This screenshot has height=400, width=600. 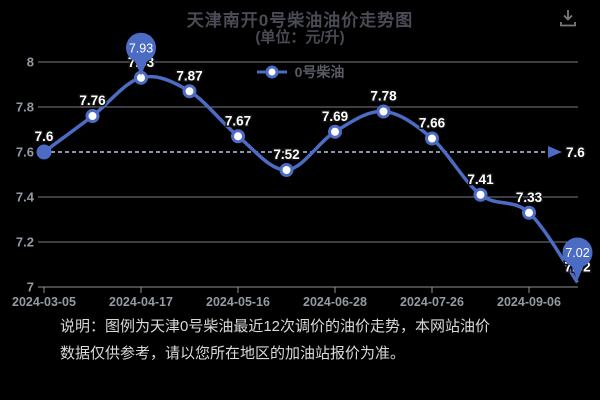 I want to click on data-point-label: 7.87, so click(x=189, y=75).